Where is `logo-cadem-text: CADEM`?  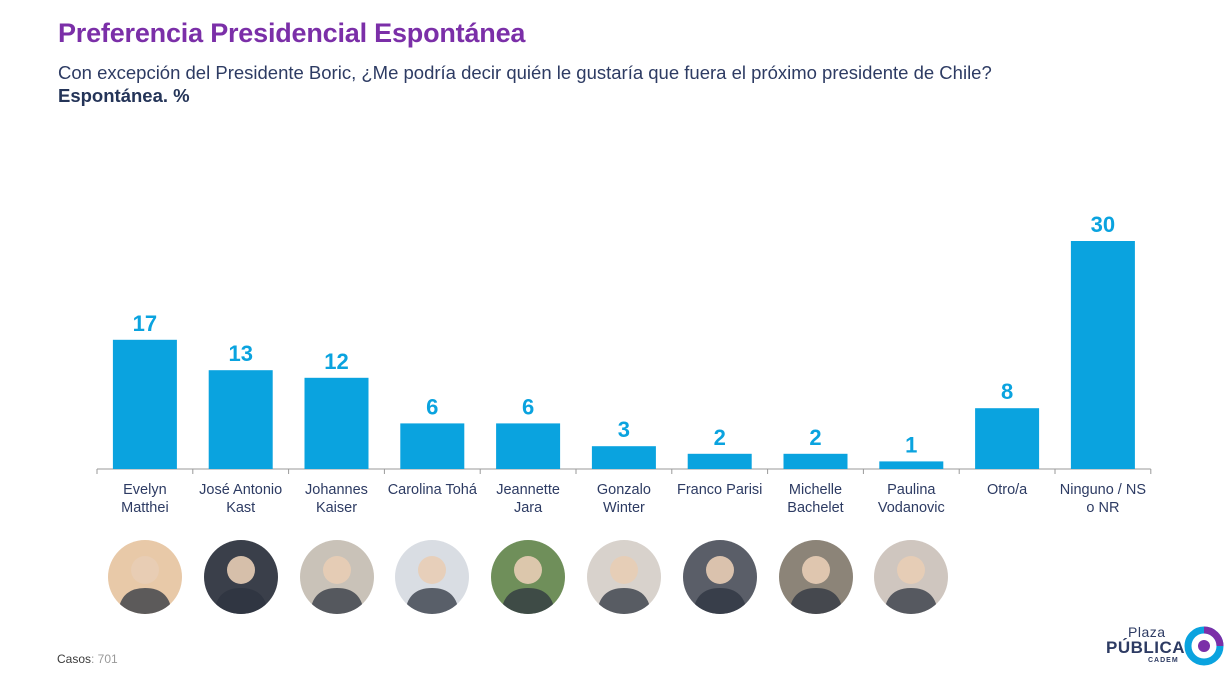
logo-cadem-text: CADEM is located at coordinates (1163, 660).